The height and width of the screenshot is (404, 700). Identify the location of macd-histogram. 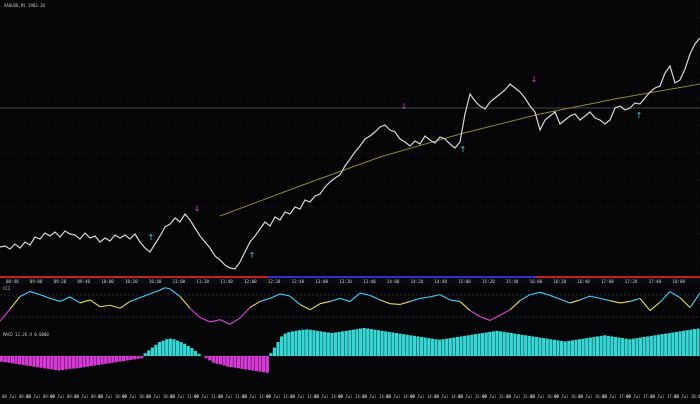
(350, 350).